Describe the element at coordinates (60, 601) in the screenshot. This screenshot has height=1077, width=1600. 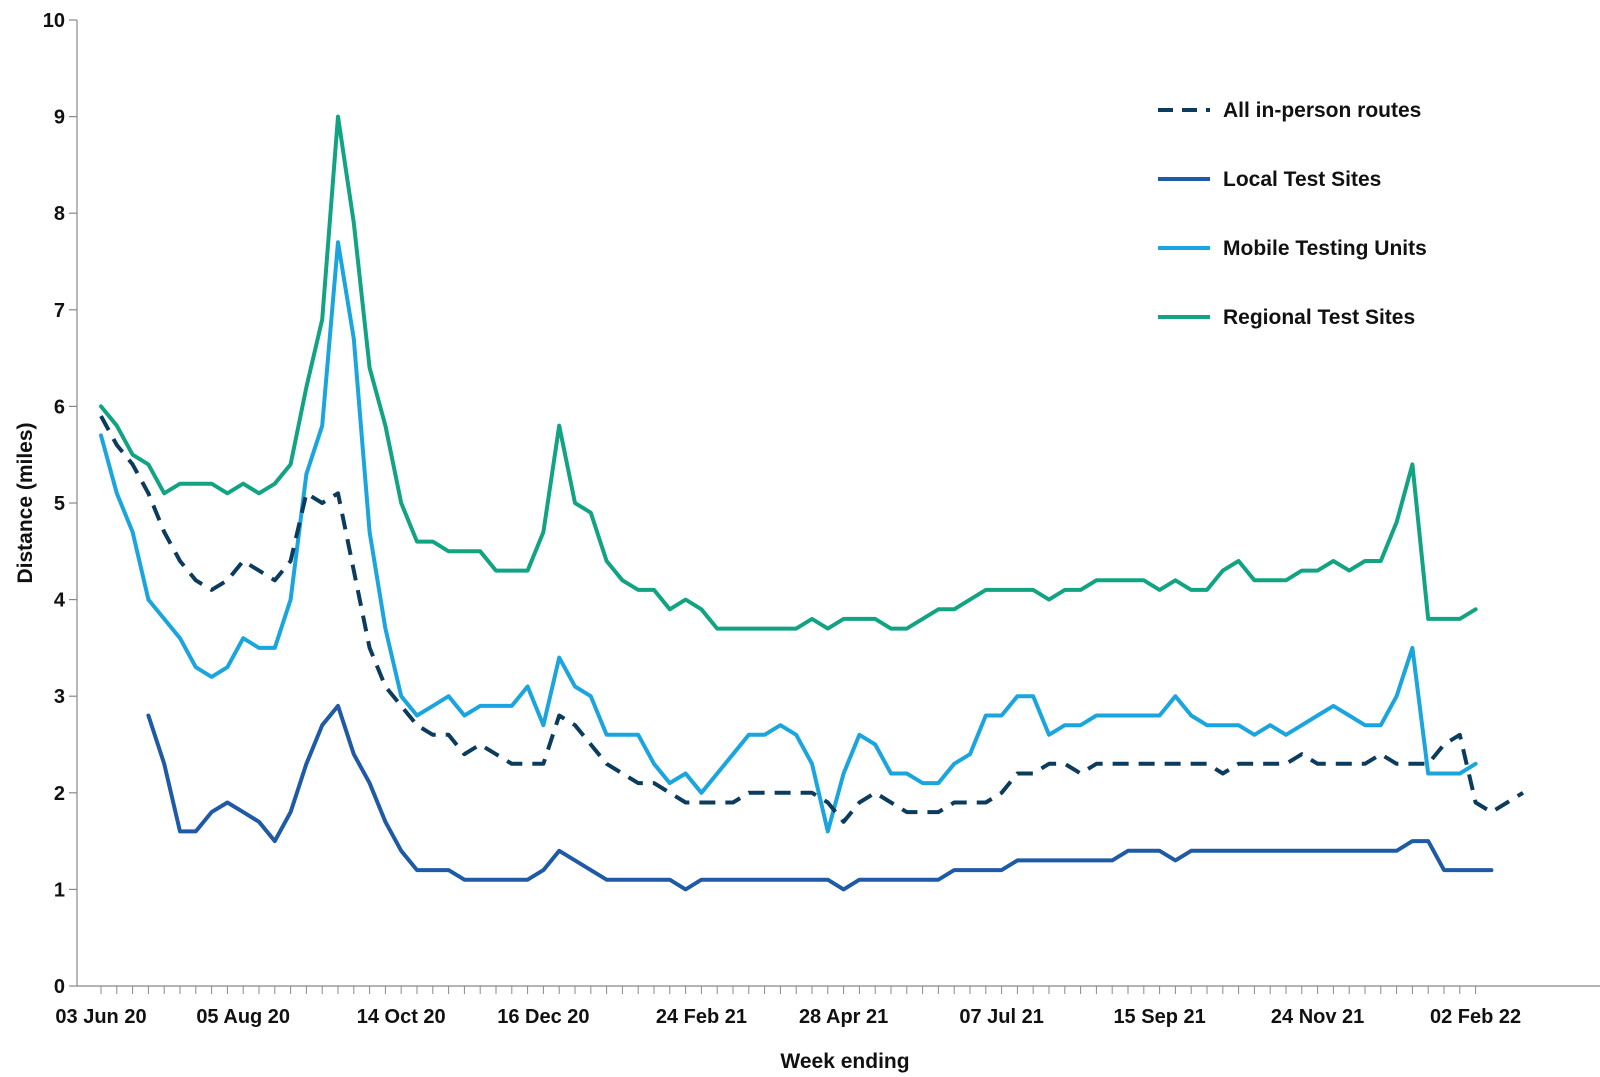
I see `y-tick-label: 4` at that location.